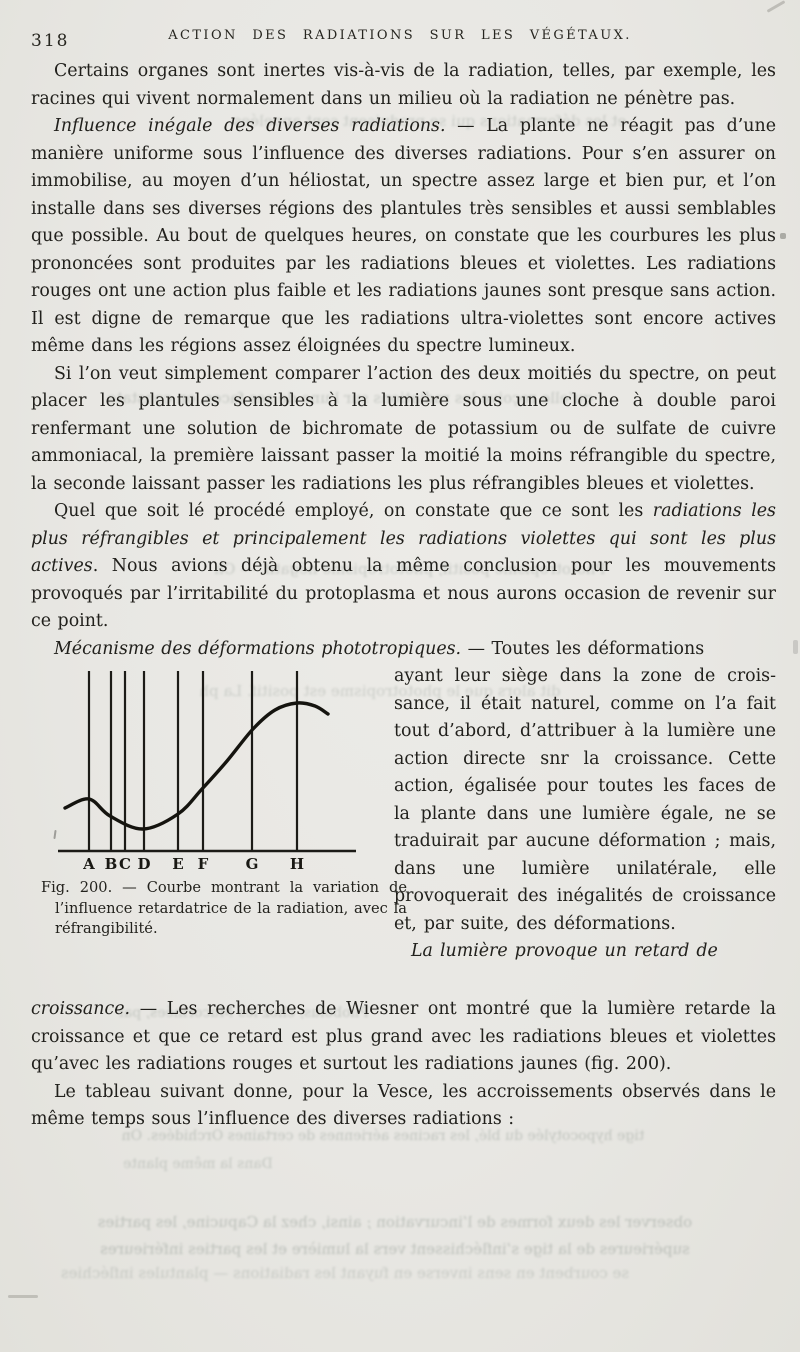  I want to click on figure-axis-label: D, so click(143, 864).